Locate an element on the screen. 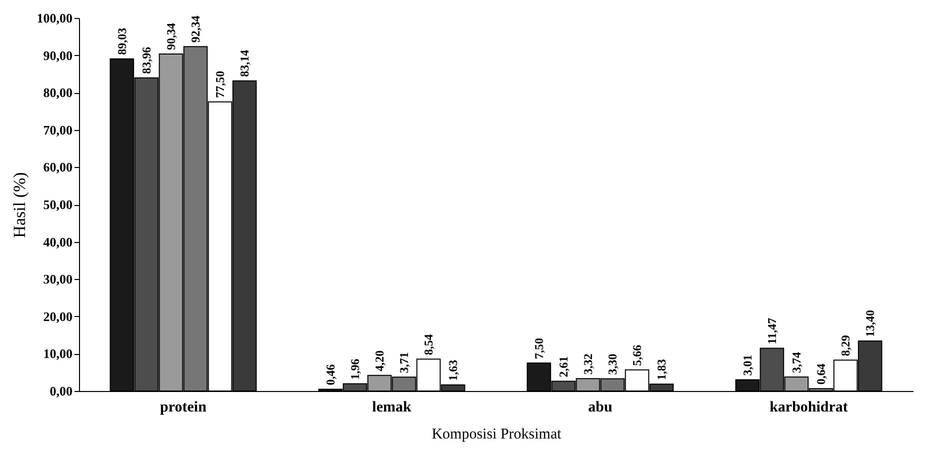 This screenshot has height=449, width=928. data-label: 3,74 is located at coordinates (796, 363).